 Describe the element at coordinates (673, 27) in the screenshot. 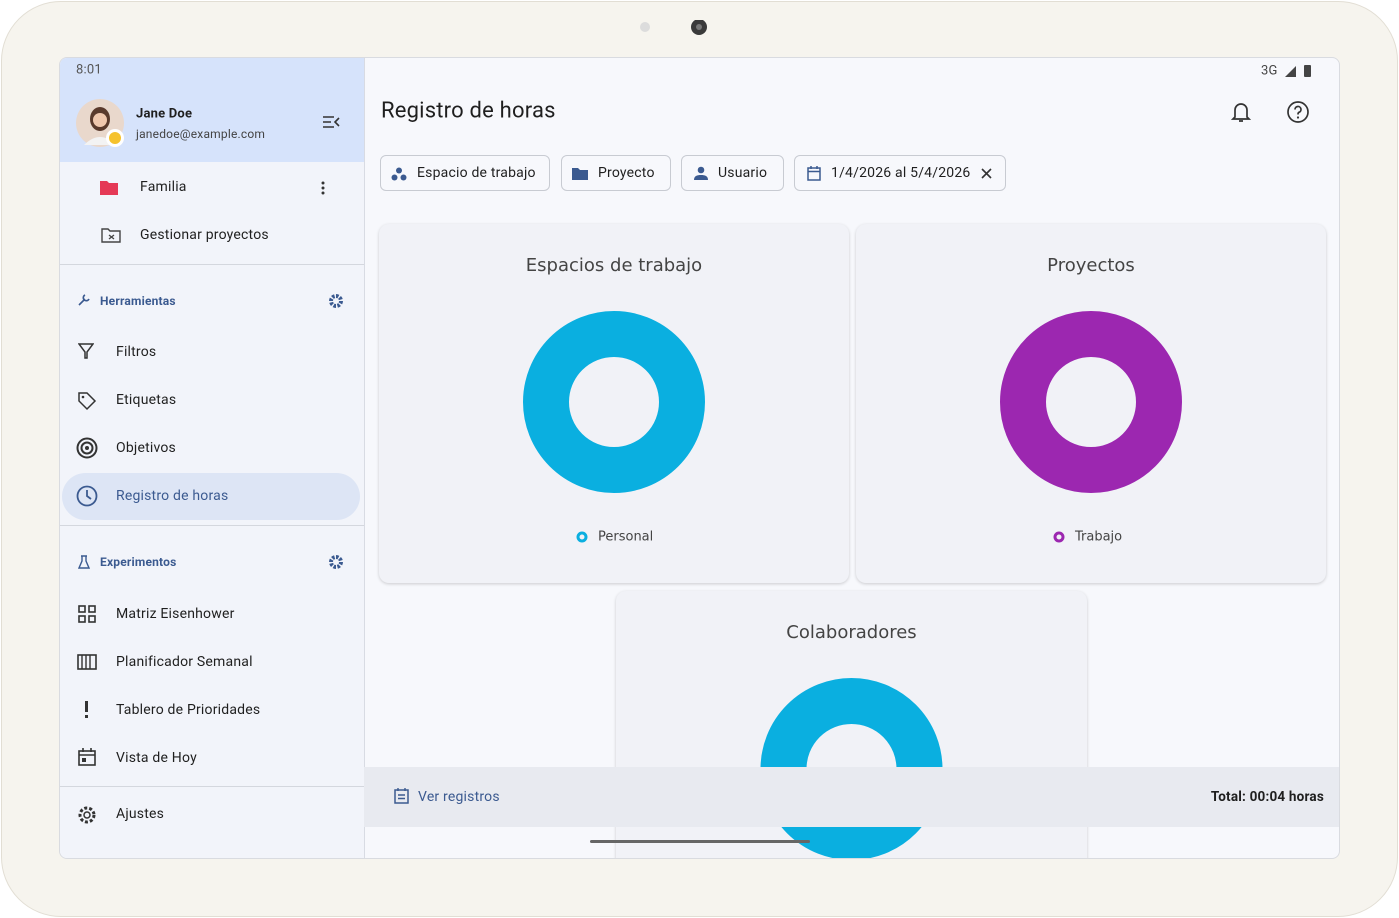

I see `camera` at that location.